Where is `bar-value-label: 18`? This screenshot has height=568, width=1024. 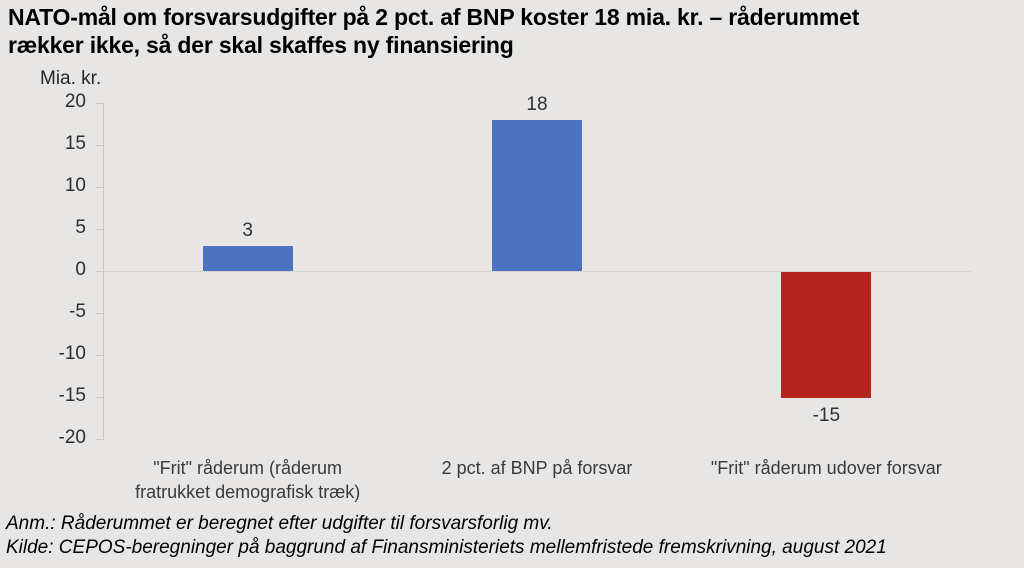 bar-value-label: 18 is located at coordinates (537, 104).